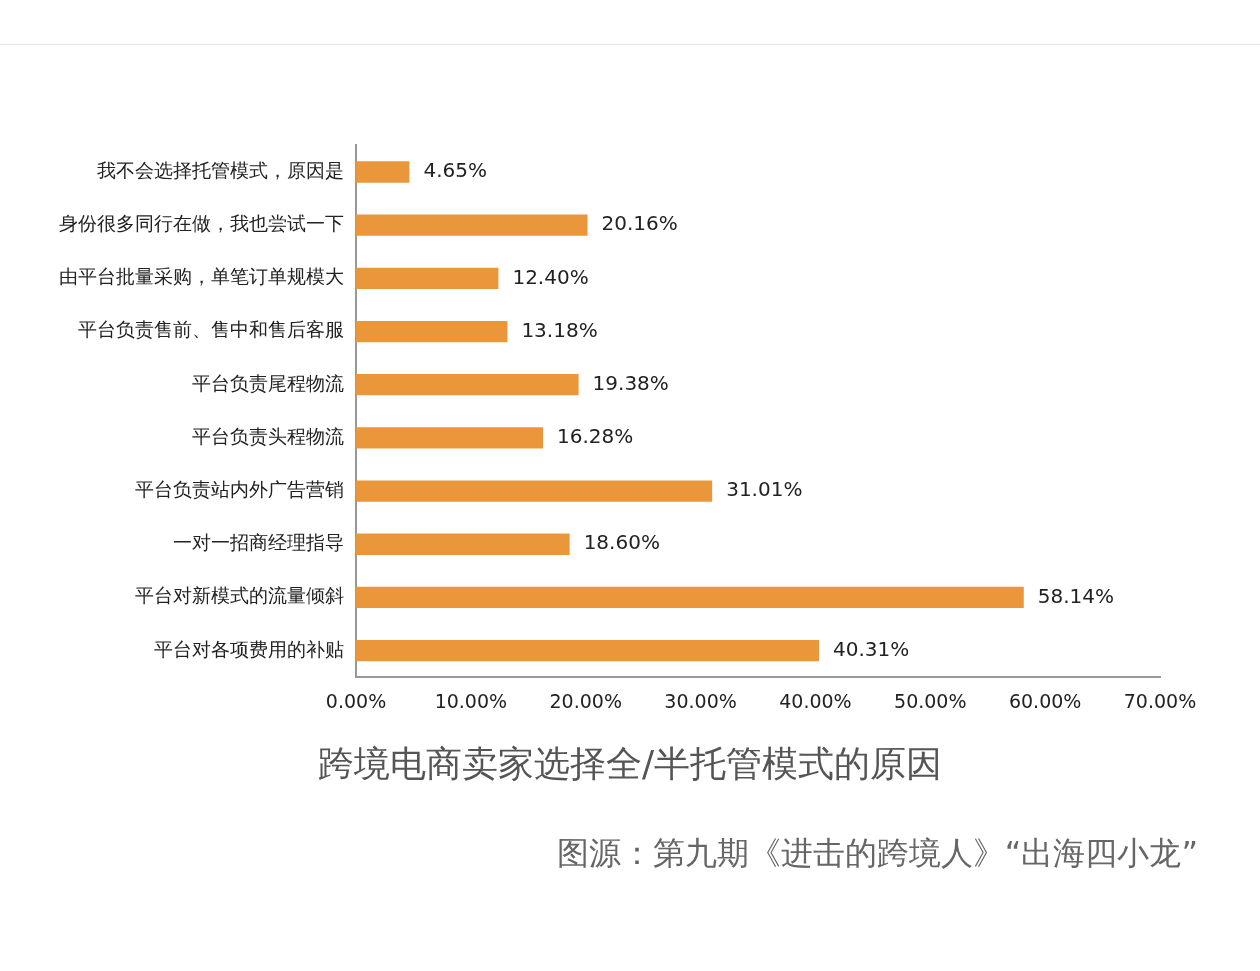 The width and height of the screenshot is (1260, 971). Describe the element at coordinates (630, 764) in the screenshot. I see `text: 跨境电商卖家选择全/半托管模式的原因` at that location.